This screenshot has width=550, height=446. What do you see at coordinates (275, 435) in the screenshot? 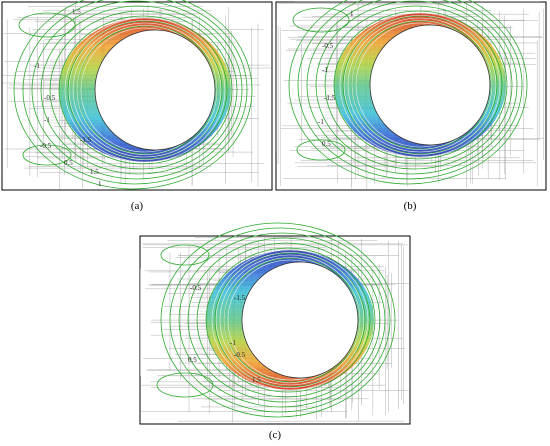
I see `panel-label: (c)` at bounding box center [275, 435].